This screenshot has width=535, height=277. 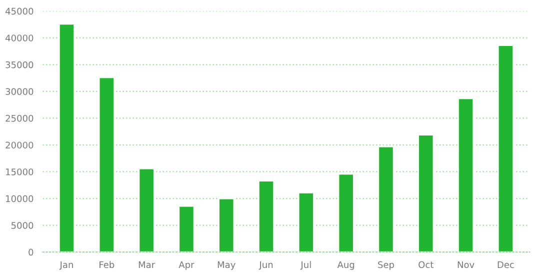 What do you see at coordinates (20, 64) in the screenshot?
I see `y-tick-label: 35000` at bounding box center [20, 64].